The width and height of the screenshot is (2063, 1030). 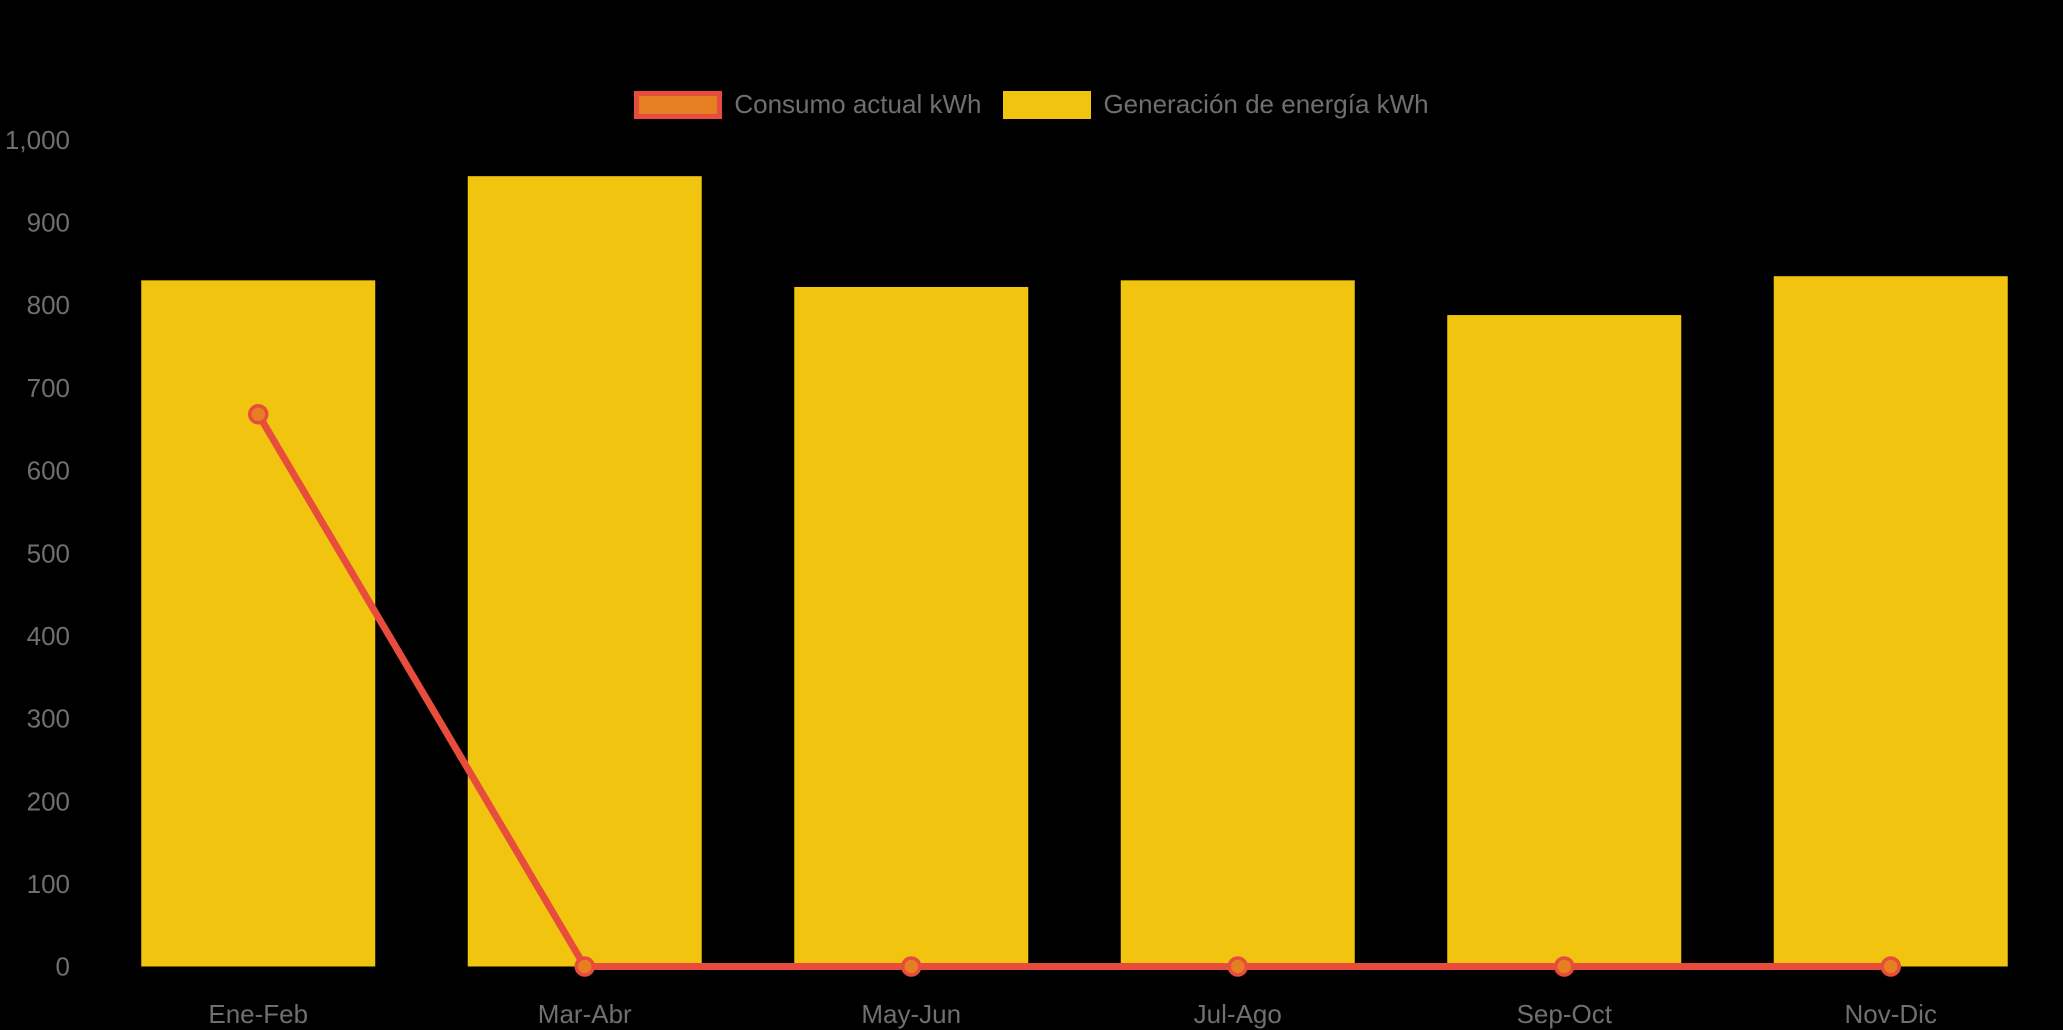 What do you see at coordinates (48, 305) in the screenshot?
I see `y-axis-tick-label: 800` at bounding box center [48, 305].